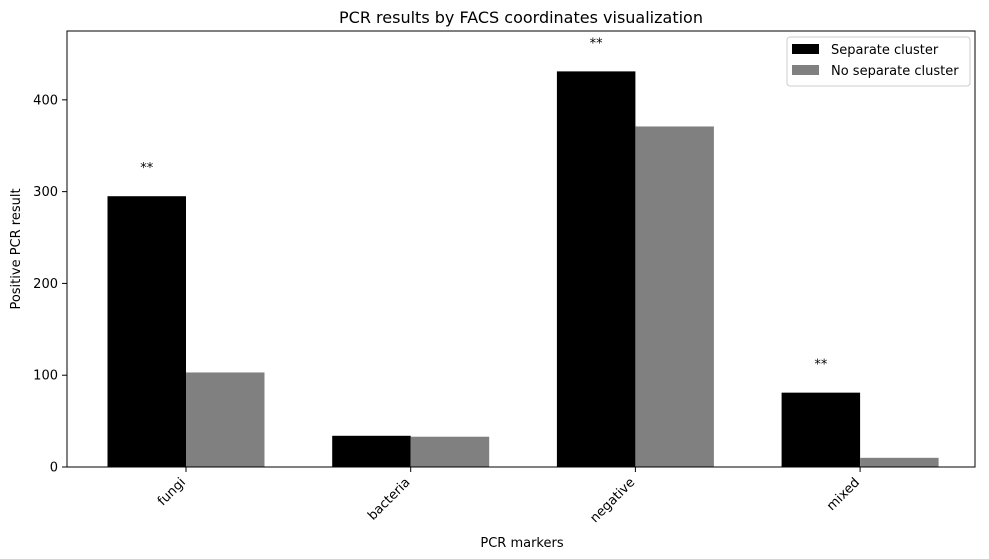 Image resolution: width=989 pixels, height=559 pixels. Describe the element at coordinates (45, 192) in the screenshot. I see `y-tick-label: 300` at that location.